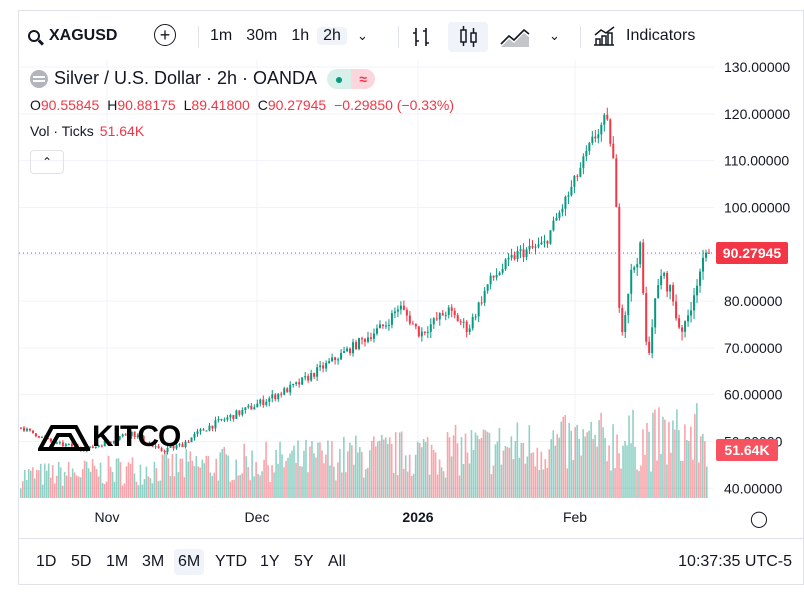 The width and height of the screenshot is (804, 596). Describe the element at coordinates (107, 517) in the screenshot. I see `x-tick-nov: Nov` at that location.